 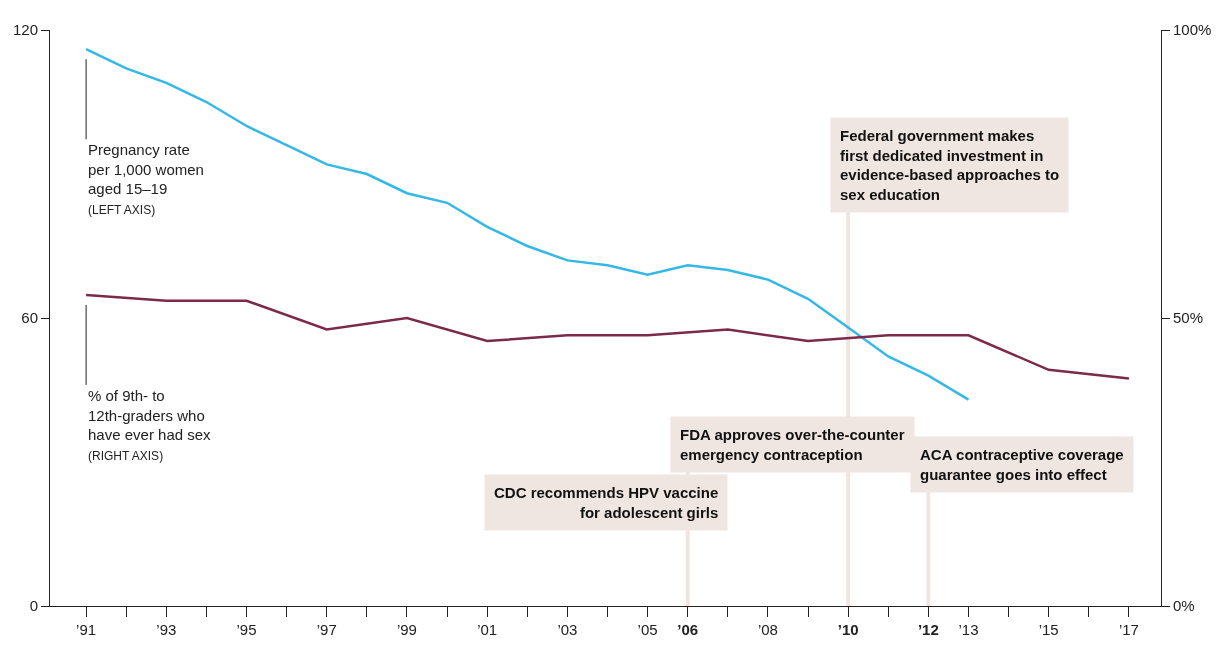 I want to click on text: Pregnancy rate per 1,000 women aged 15–19 (LEFT AXIS), so click(x=146, y=179).